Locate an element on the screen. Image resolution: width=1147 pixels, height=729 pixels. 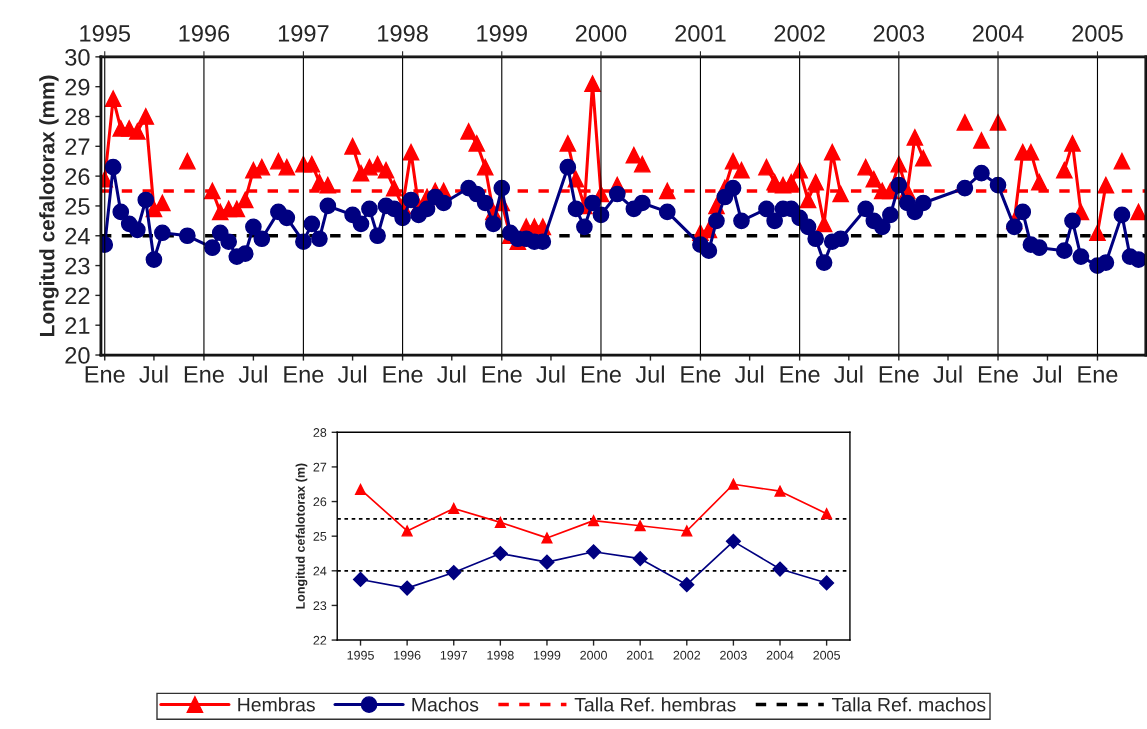
x-tick-label: 1995 is located at coordinates (360, 655).